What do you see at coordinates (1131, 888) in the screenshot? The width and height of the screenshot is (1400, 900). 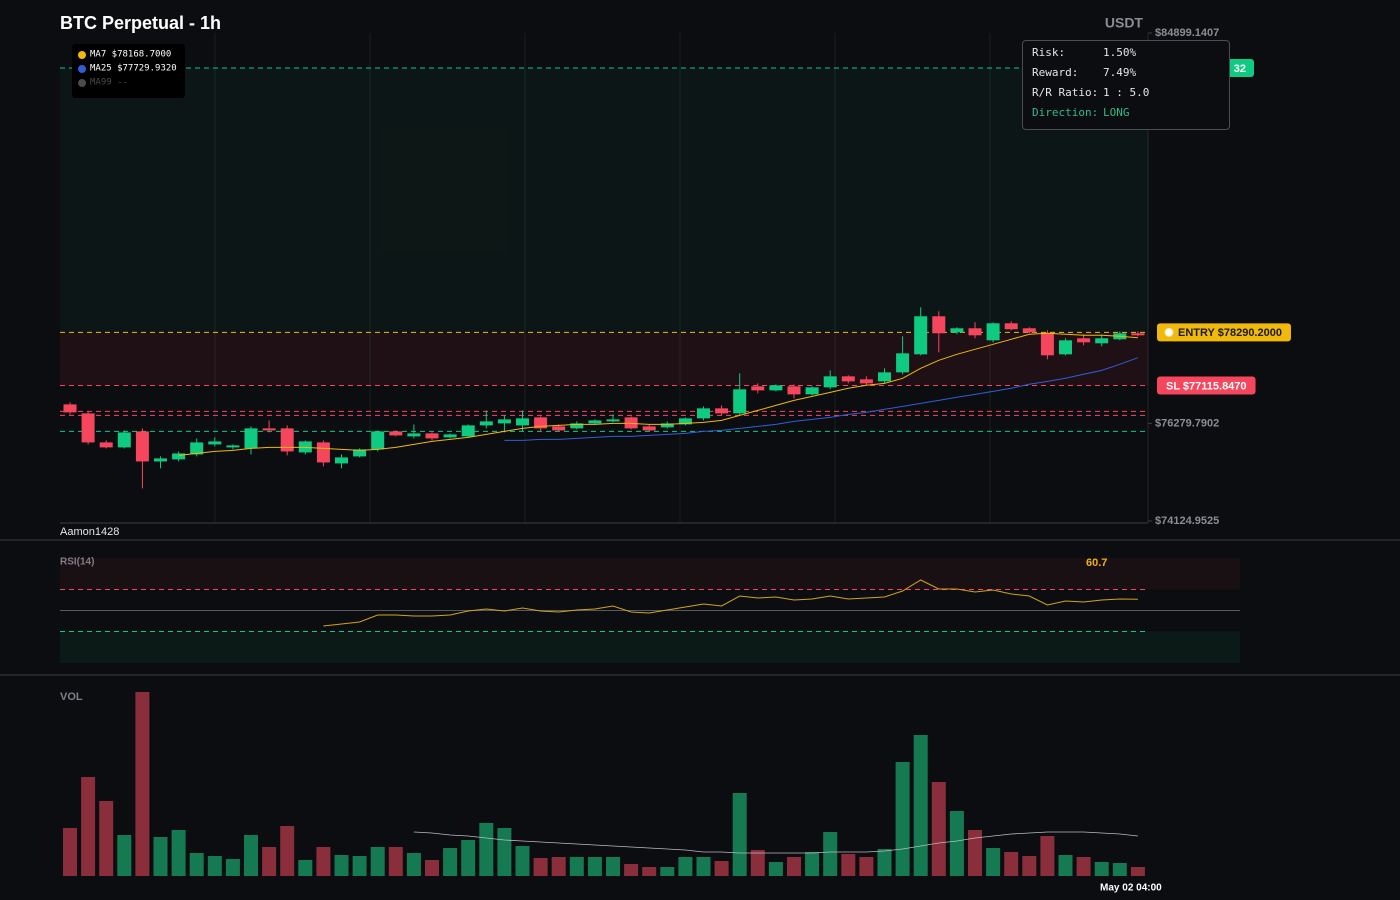 I see `x-tick-label: May 02 04:00` at bounding box center [1131, 888].